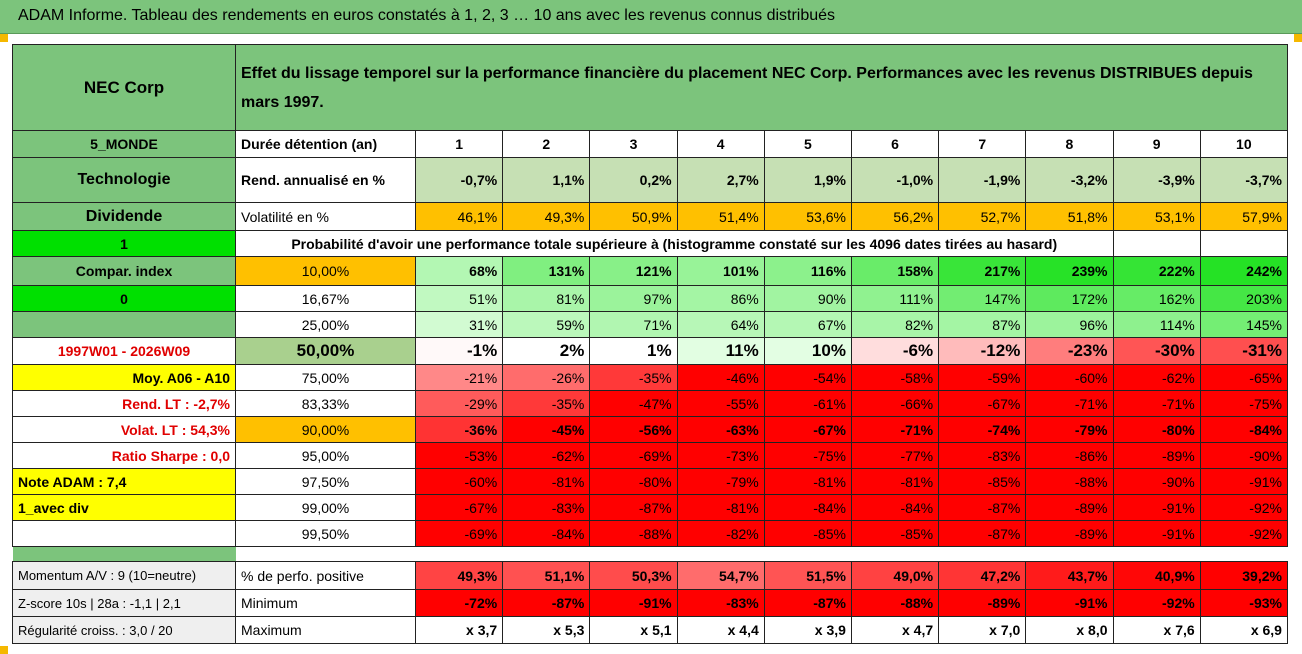 This screenshot has height=654, width=1302. I want to click on quantile-value-cell: 81%, so click(546, 298).